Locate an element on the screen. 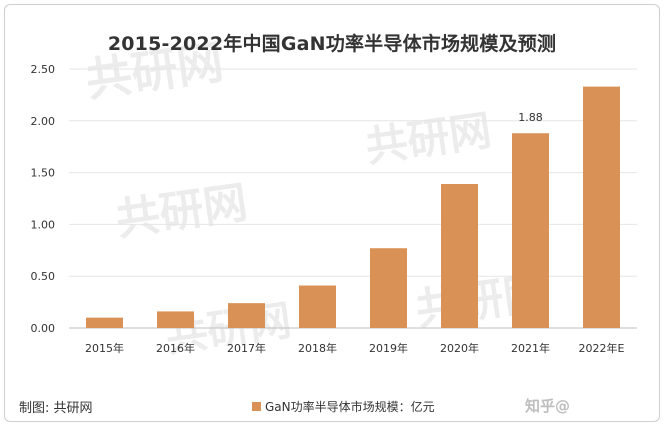  chart-title: 2015-2022年中国GaN功率半导体市场规模及预测 is located at coordinates (332, 44).